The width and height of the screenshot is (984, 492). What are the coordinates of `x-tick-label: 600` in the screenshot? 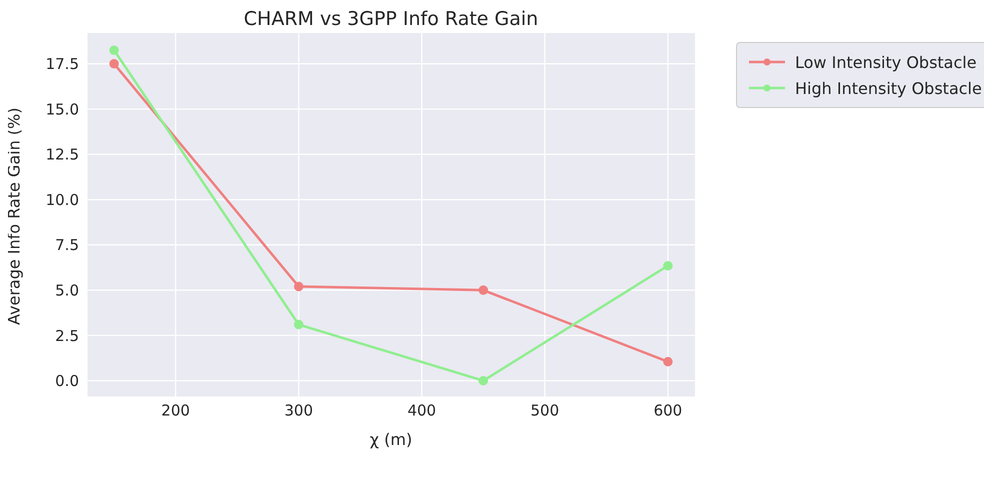 It's located at (668, 411).